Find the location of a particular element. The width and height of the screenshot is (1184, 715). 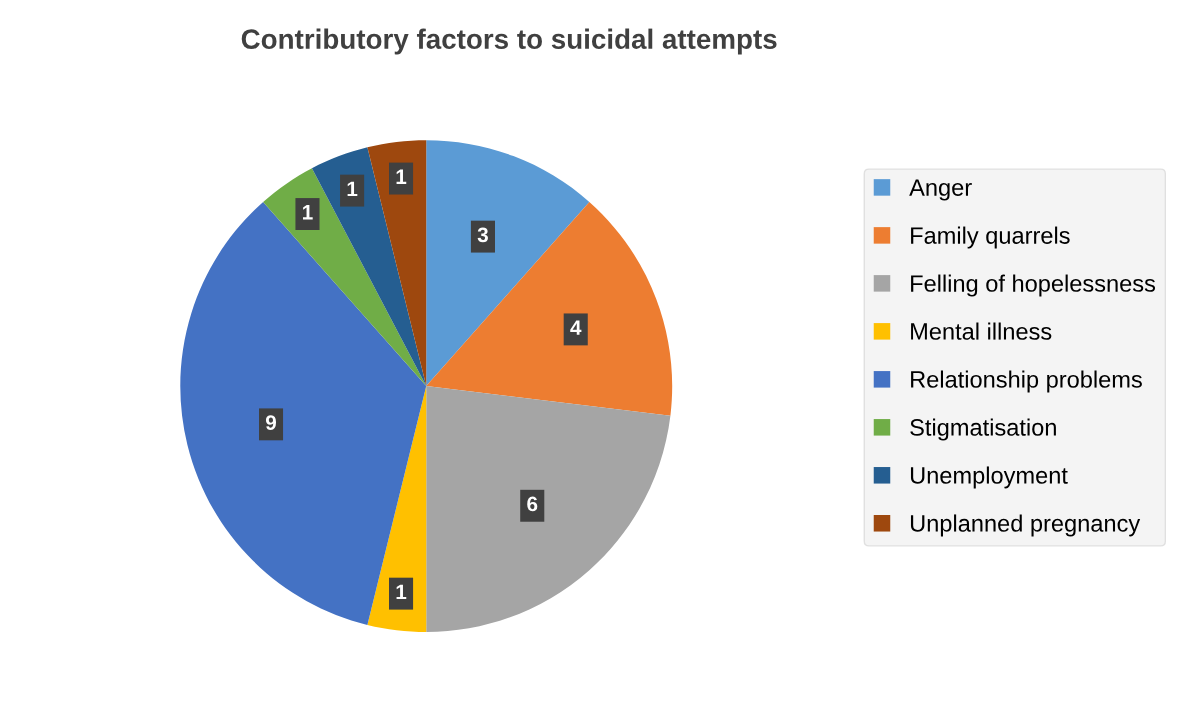

legend-label: Relationship problems is located at coordinates (1026, 381).